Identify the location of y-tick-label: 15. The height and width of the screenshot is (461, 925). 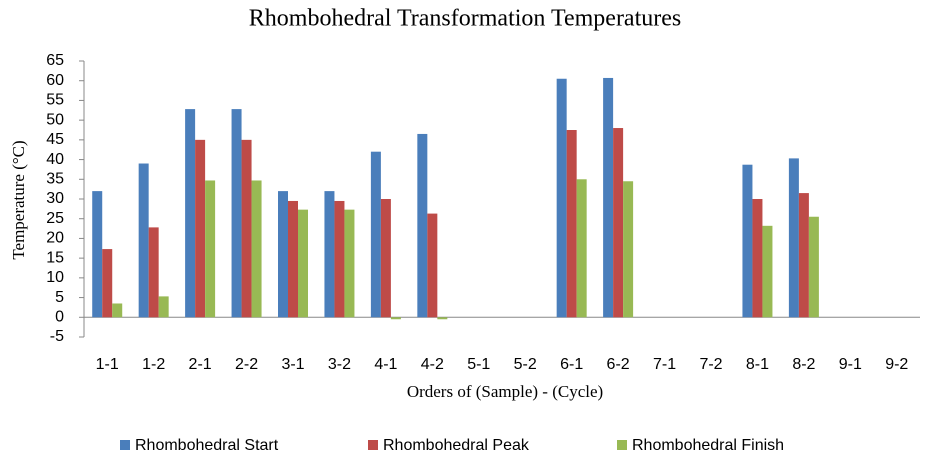
(55, 257).